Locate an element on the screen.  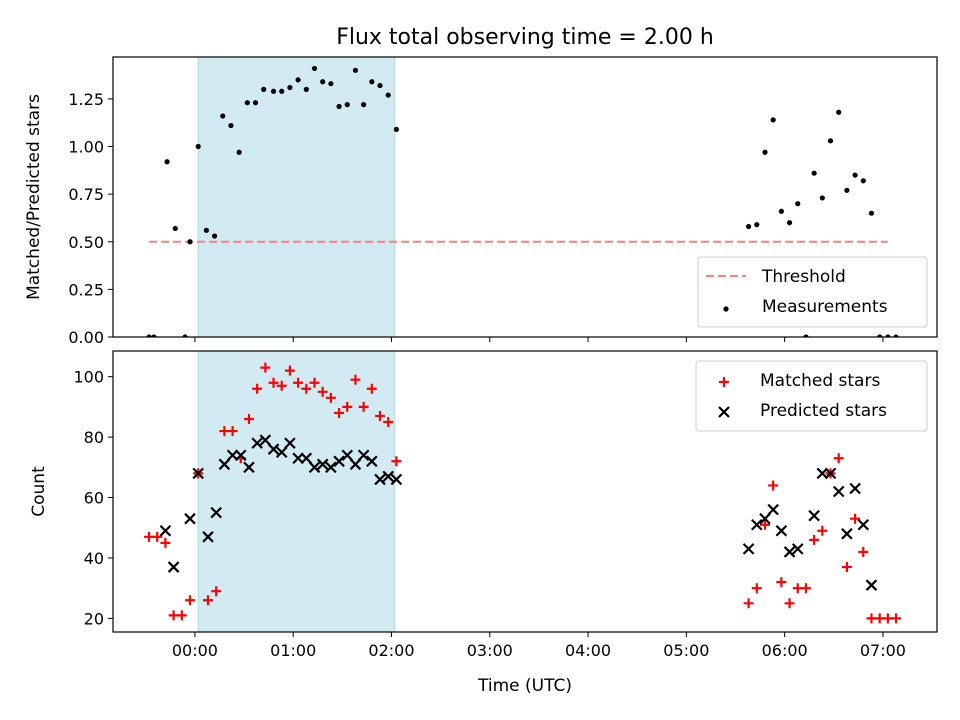
legend-marker is located at coordinates (724, 412).